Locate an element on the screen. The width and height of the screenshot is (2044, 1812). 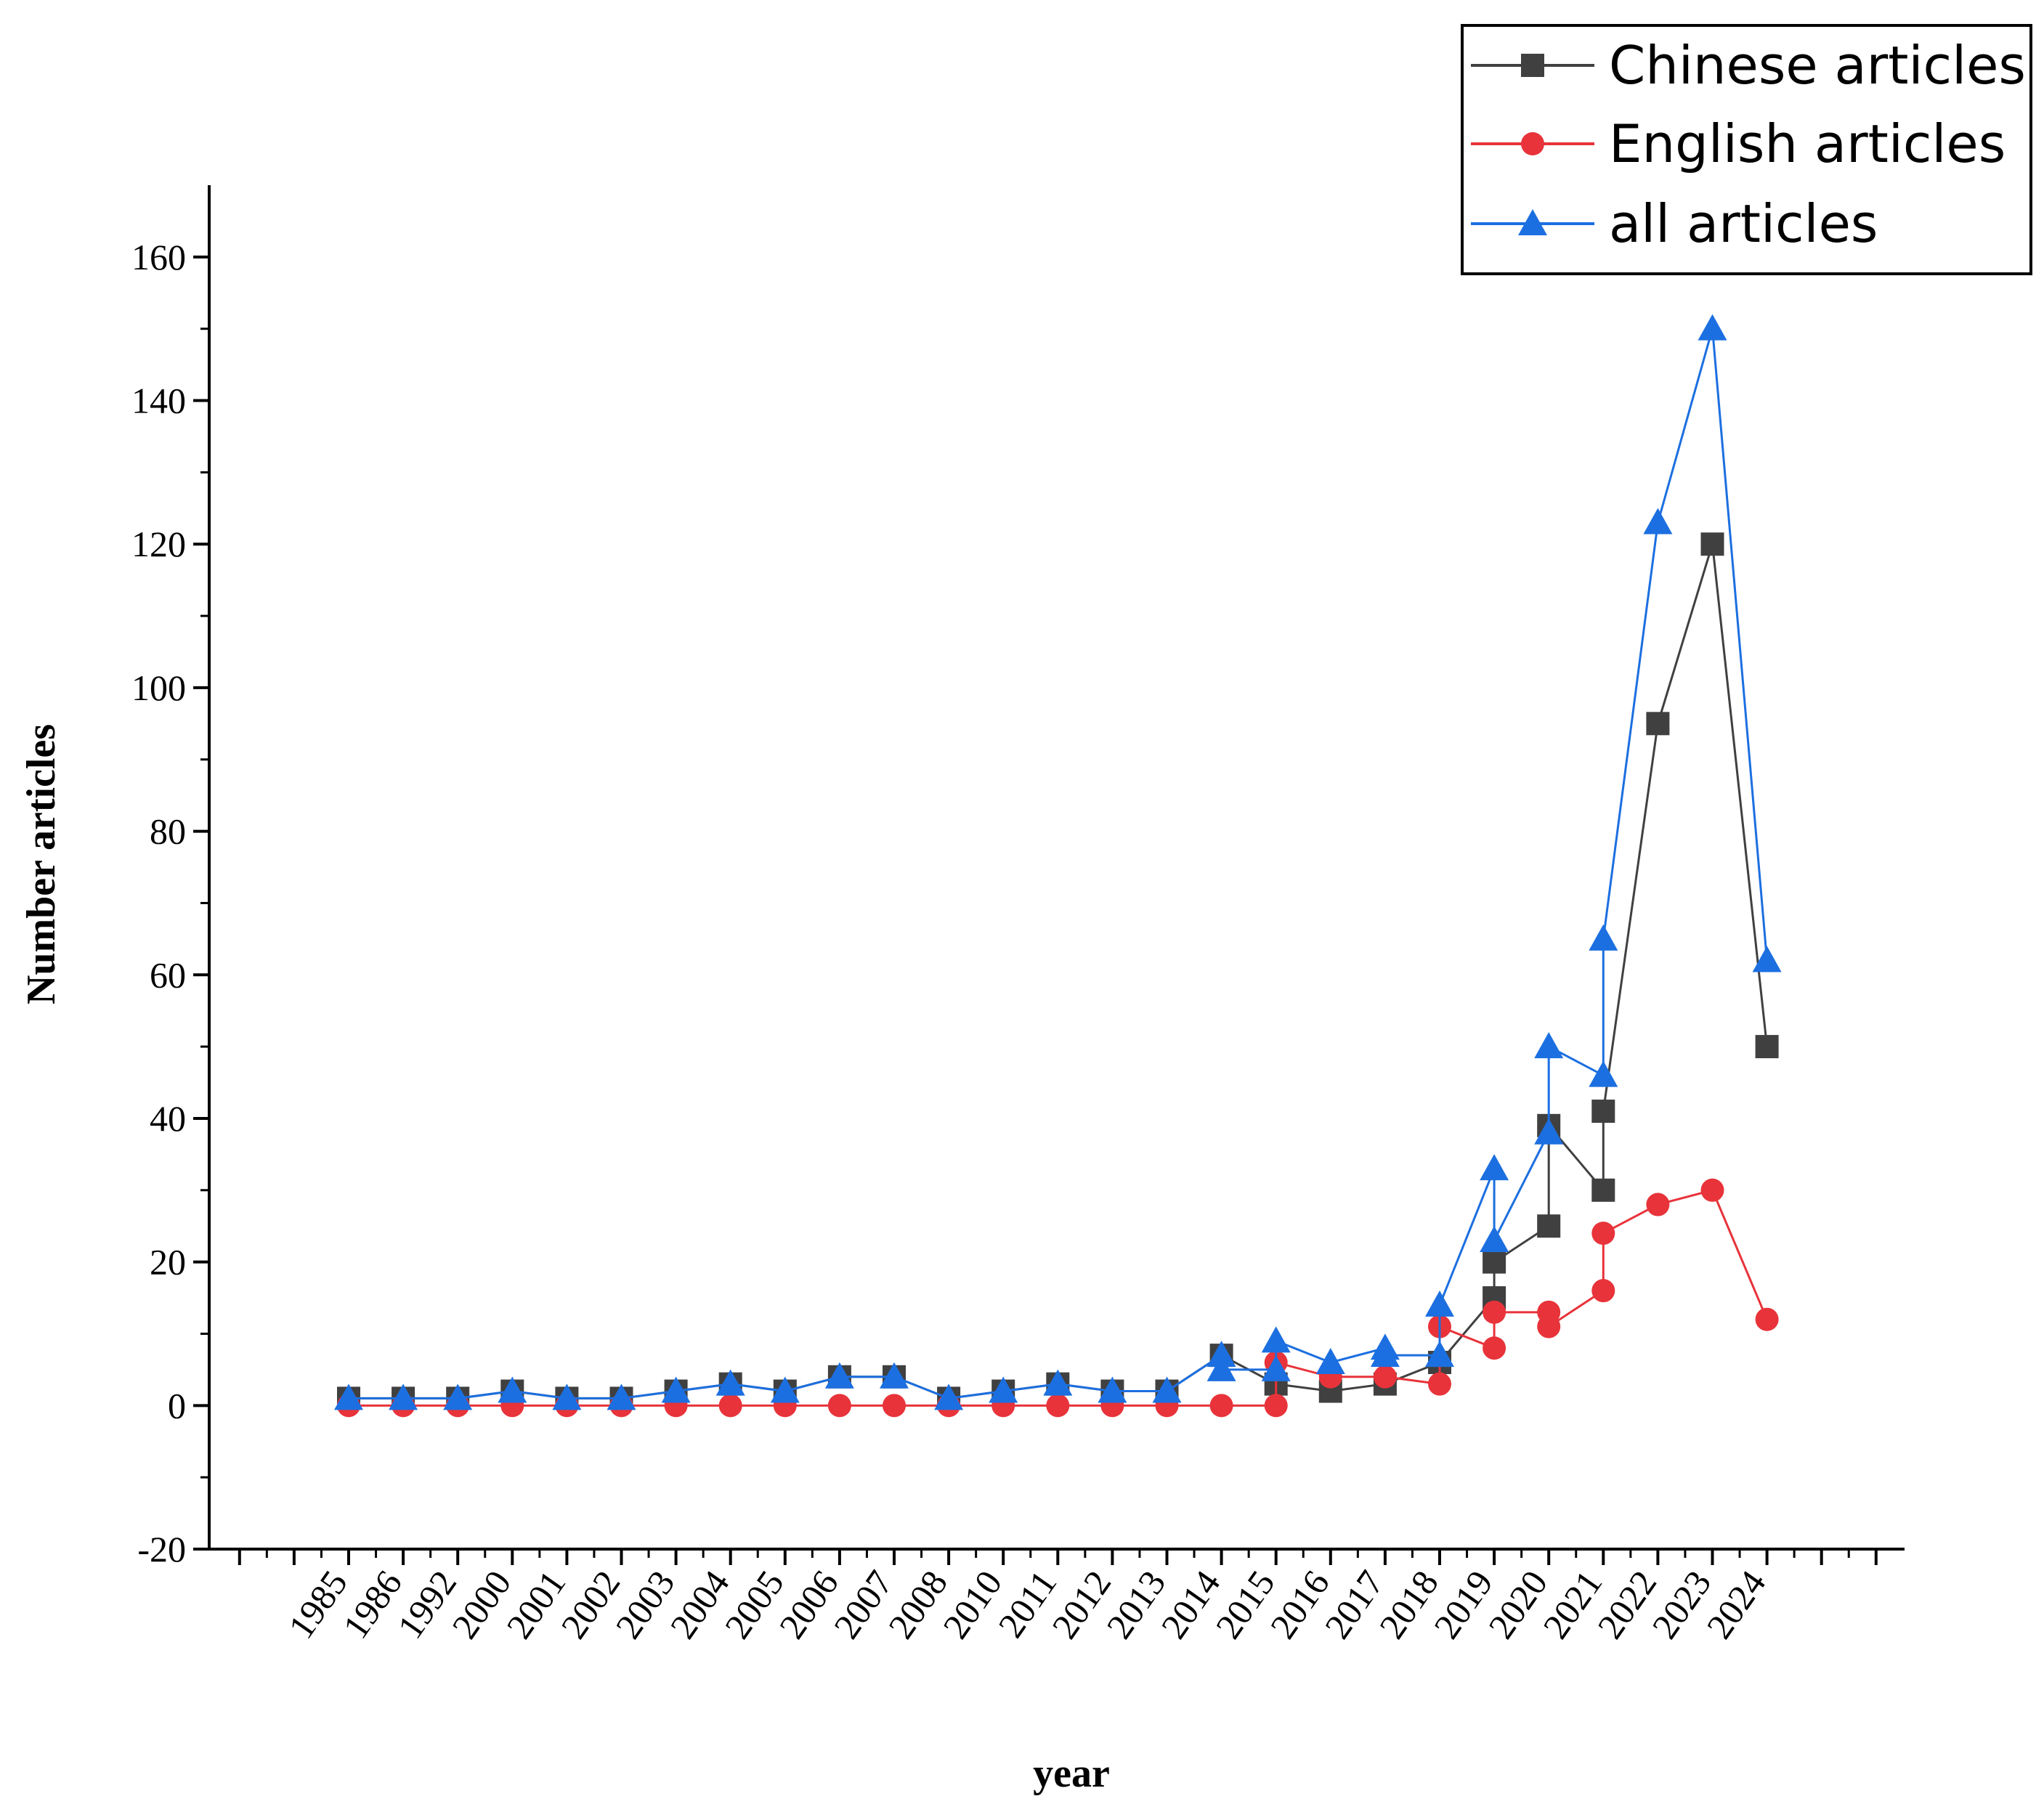
x-tick-label: 2018 is located at coordinates (1408, 1604).